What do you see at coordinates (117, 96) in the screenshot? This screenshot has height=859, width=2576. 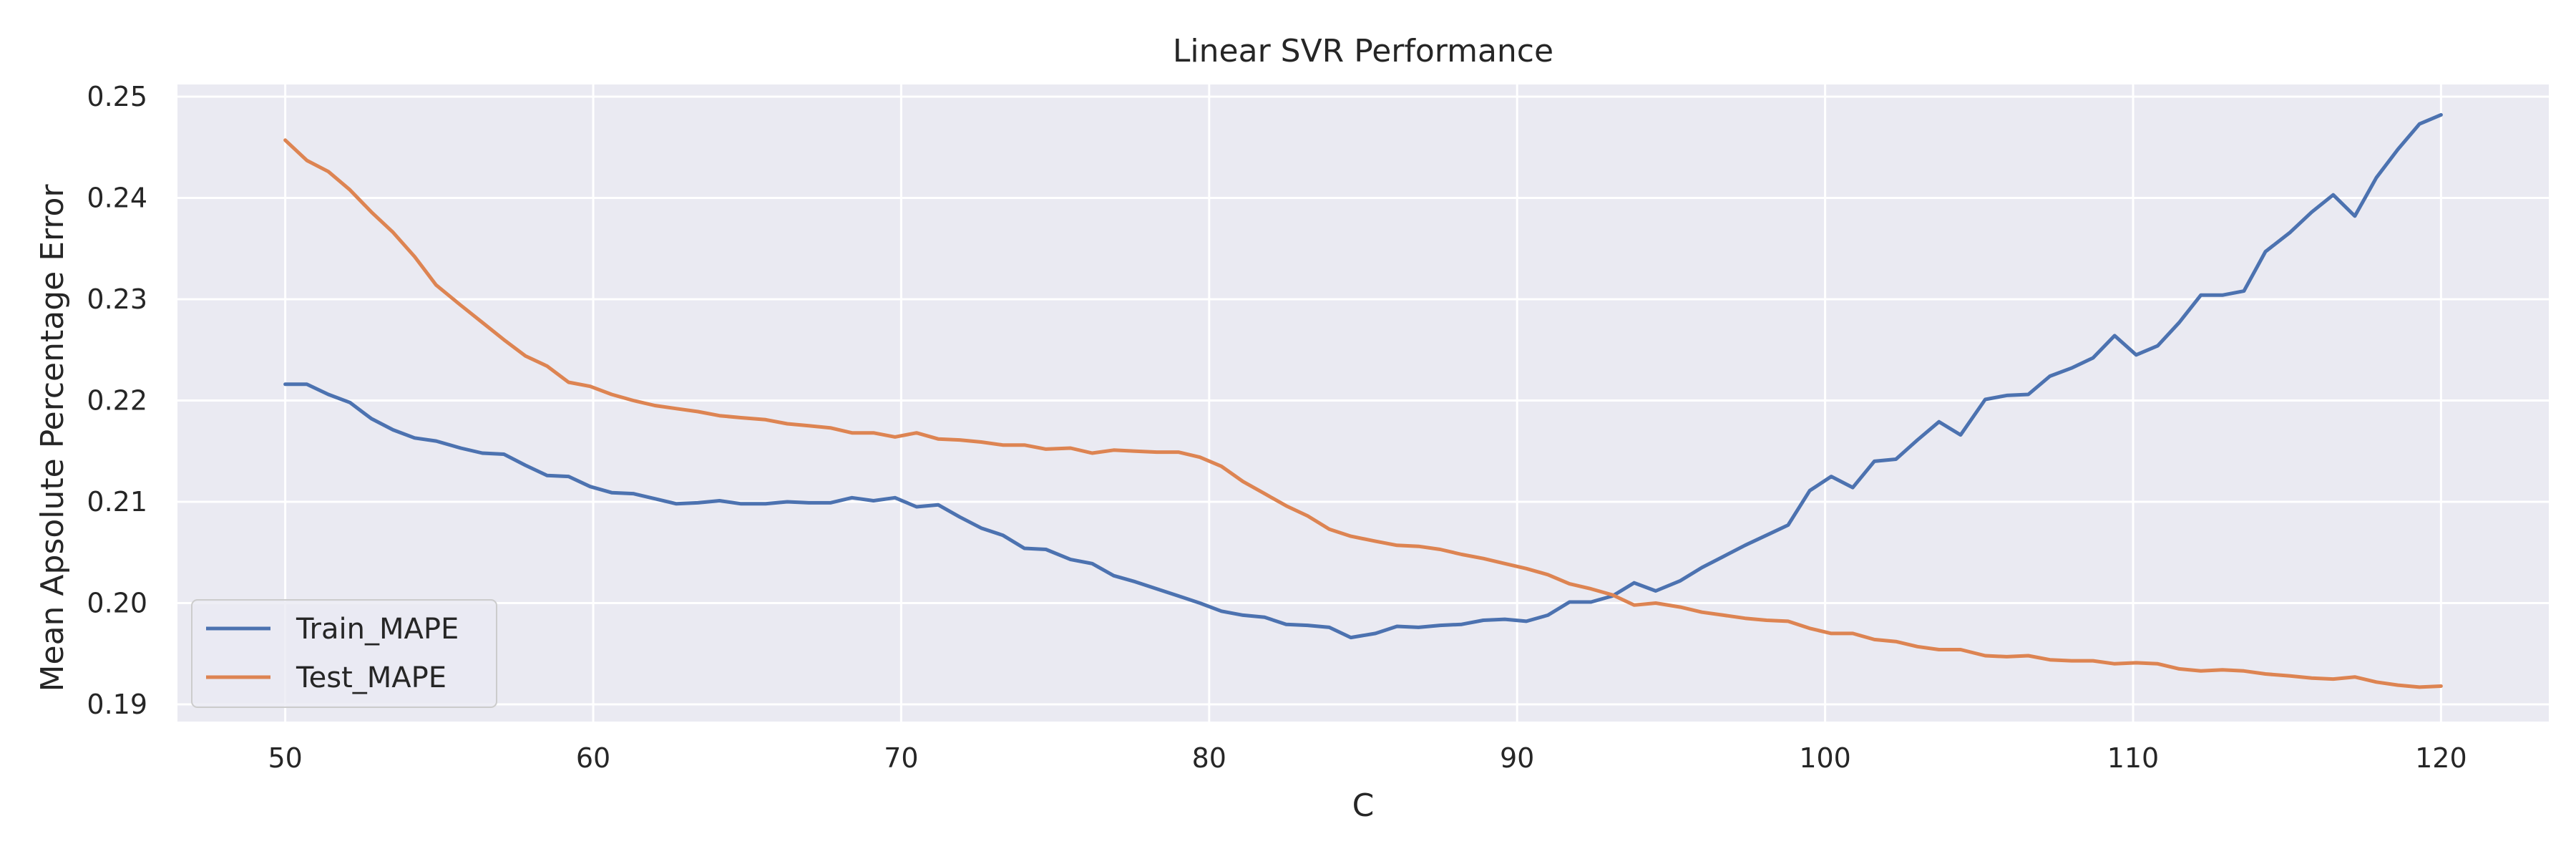 I see `y-tick-label: 0.25` at bounding box center [117, 96].